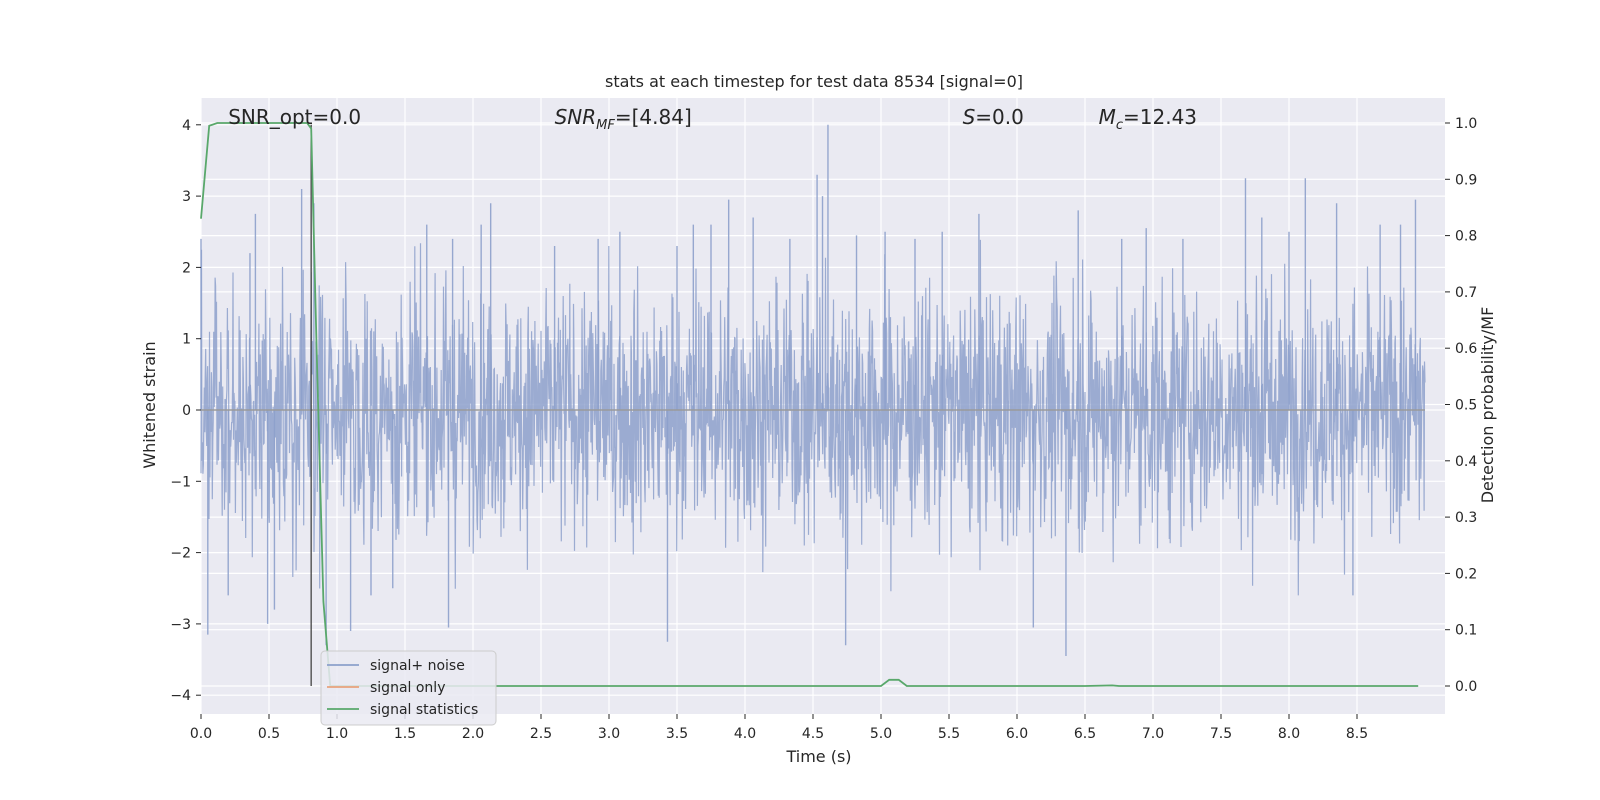 The width and height of the screenshot is (1600, 800). What do you see at coordinates (337, 734) in the screenshot?
I see `x-tick-label: 1.0` at bounding box center [337, 734].